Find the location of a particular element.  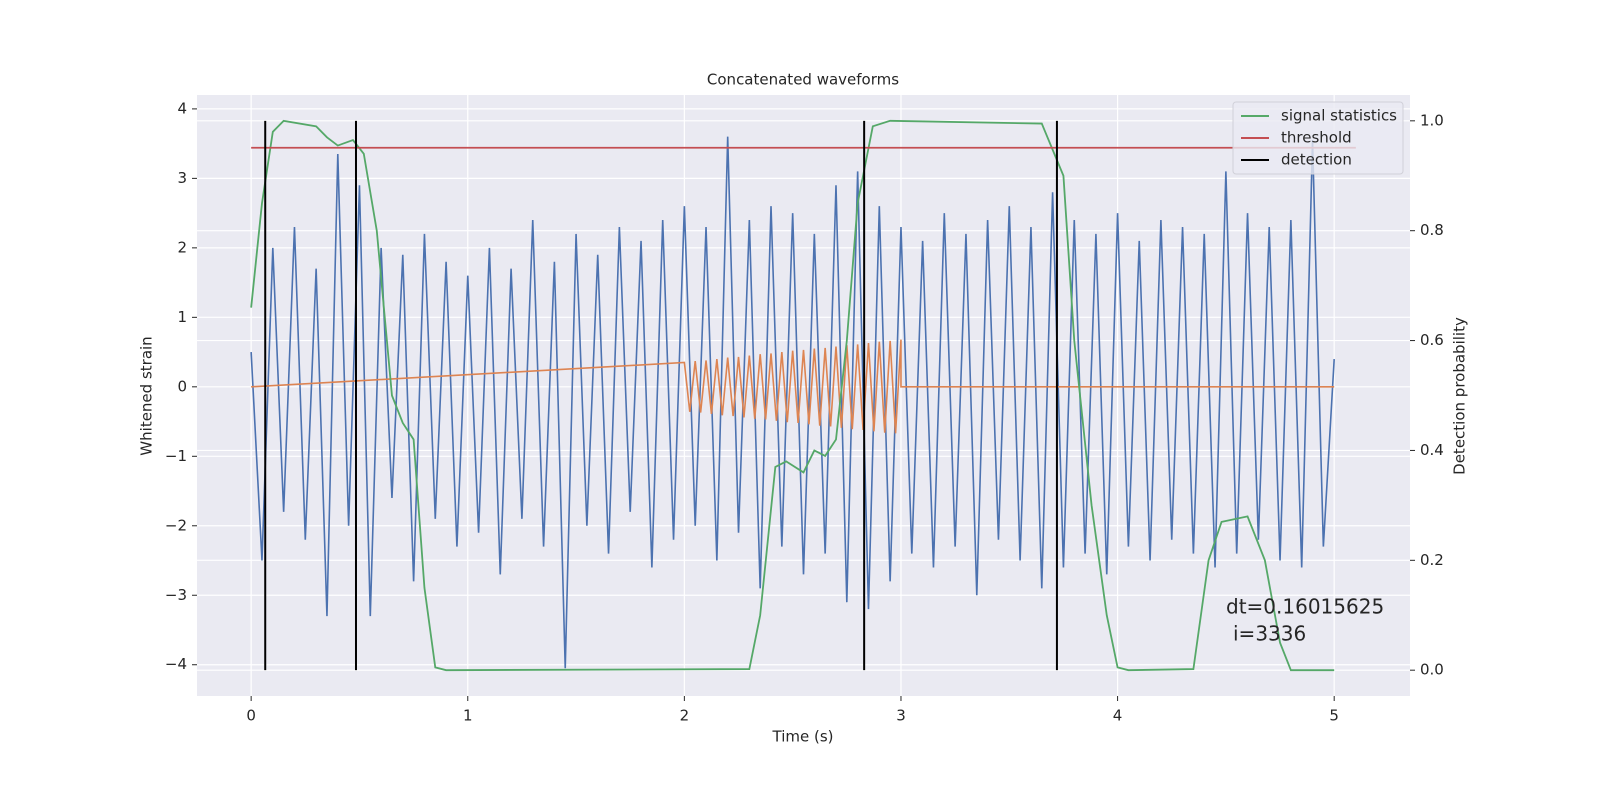

y-tick-label: 0 is located at coordinates (182, 386).